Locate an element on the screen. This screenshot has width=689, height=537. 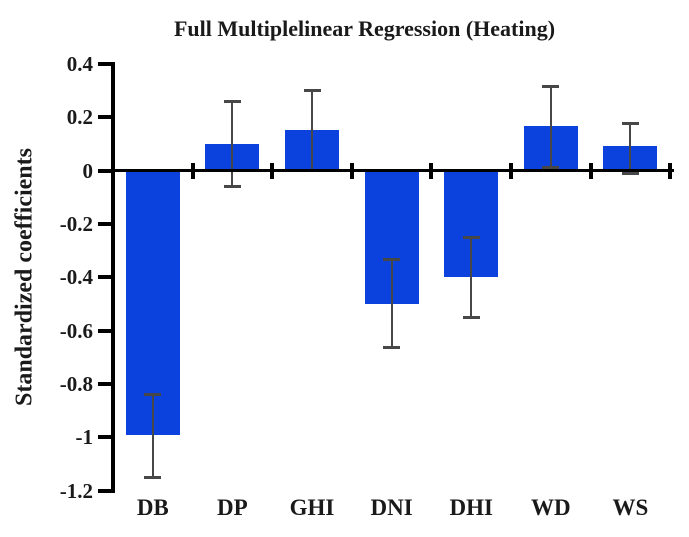
y-tick-label: -0.2 is located at coordinates (76, 223).